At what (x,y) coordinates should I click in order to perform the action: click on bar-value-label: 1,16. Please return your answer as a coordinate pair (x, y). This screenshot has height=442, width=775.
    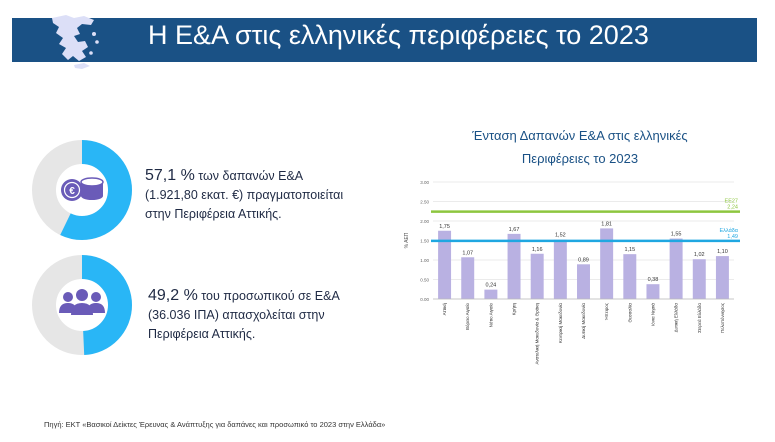
    Looking at the image, I should click on (537, 250).